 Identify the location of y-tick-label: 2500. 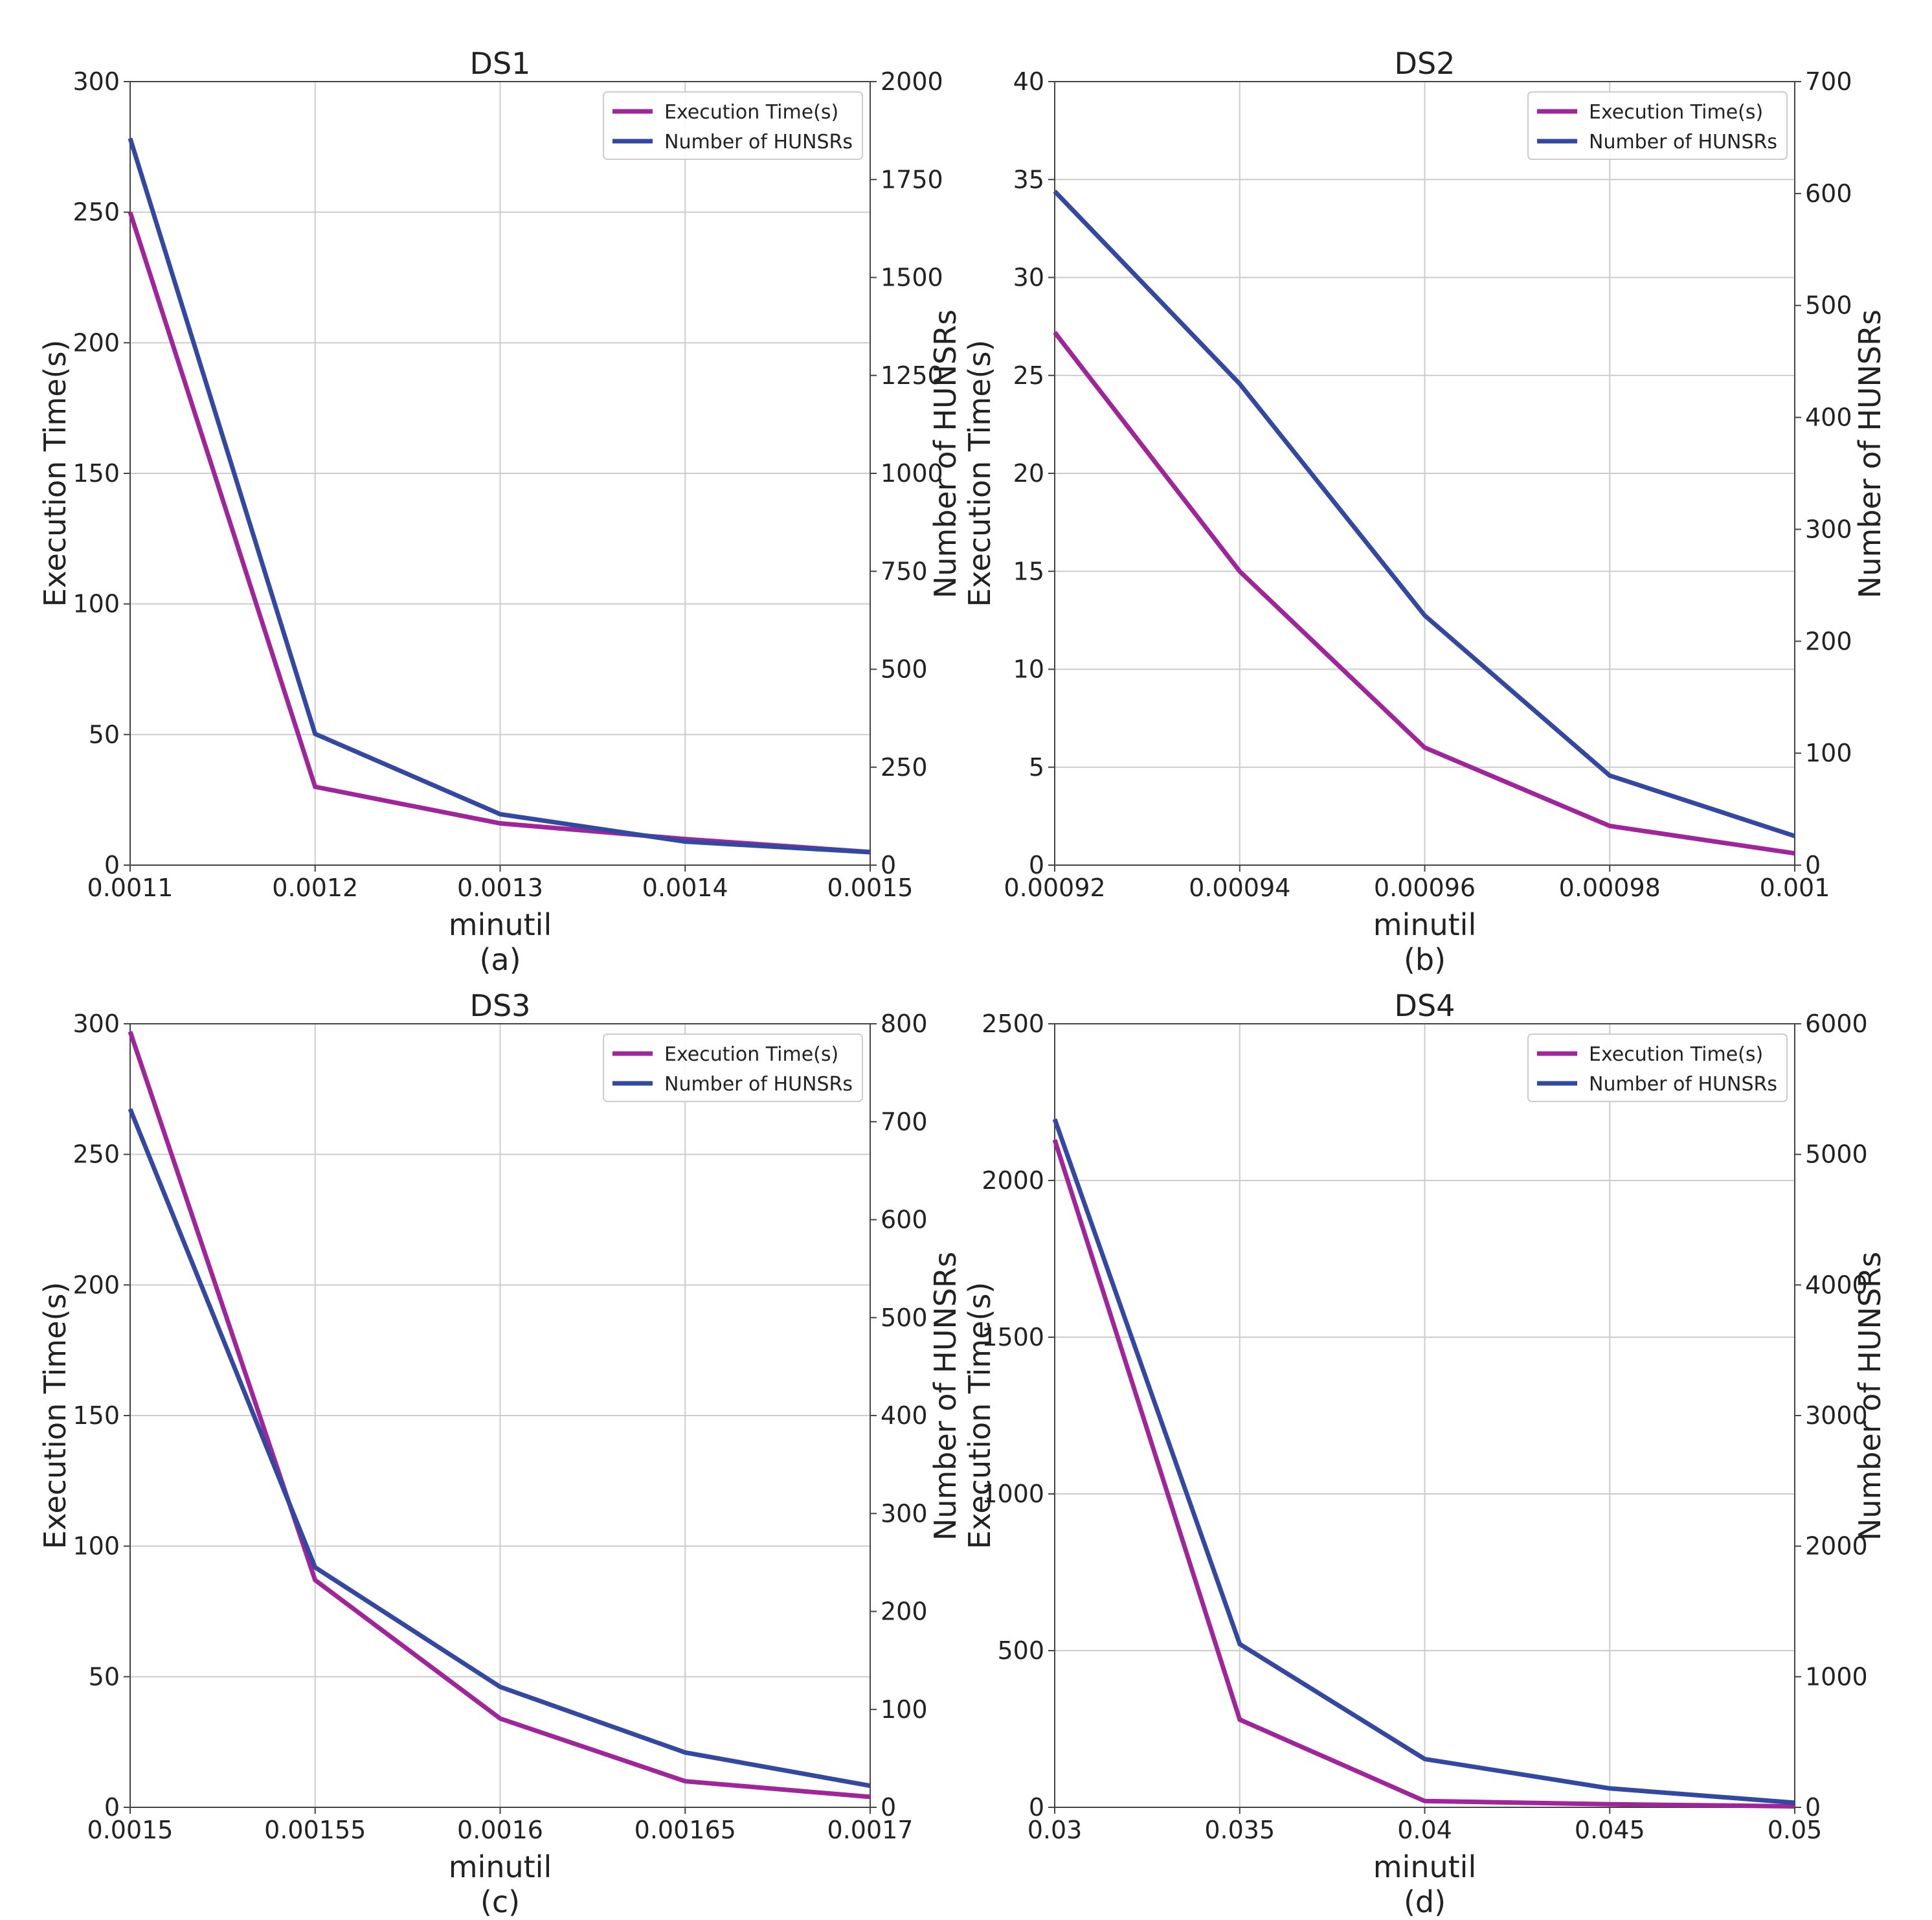
(1013, 1024).